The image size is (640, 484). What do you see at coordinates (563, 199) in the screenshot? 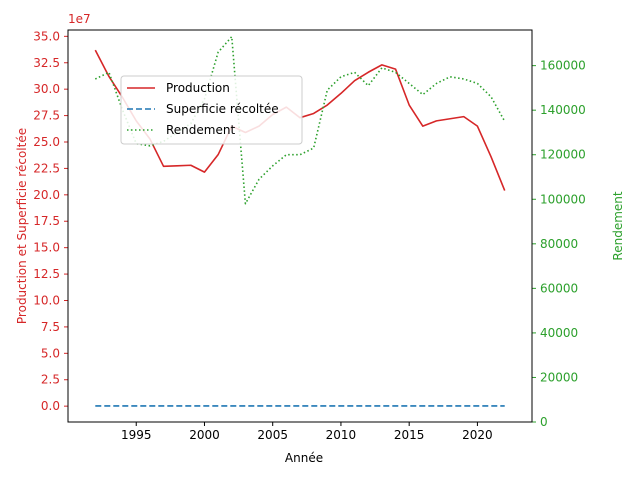
I see `right-y-tick-label: 100000` at bounding box center [563, 199].